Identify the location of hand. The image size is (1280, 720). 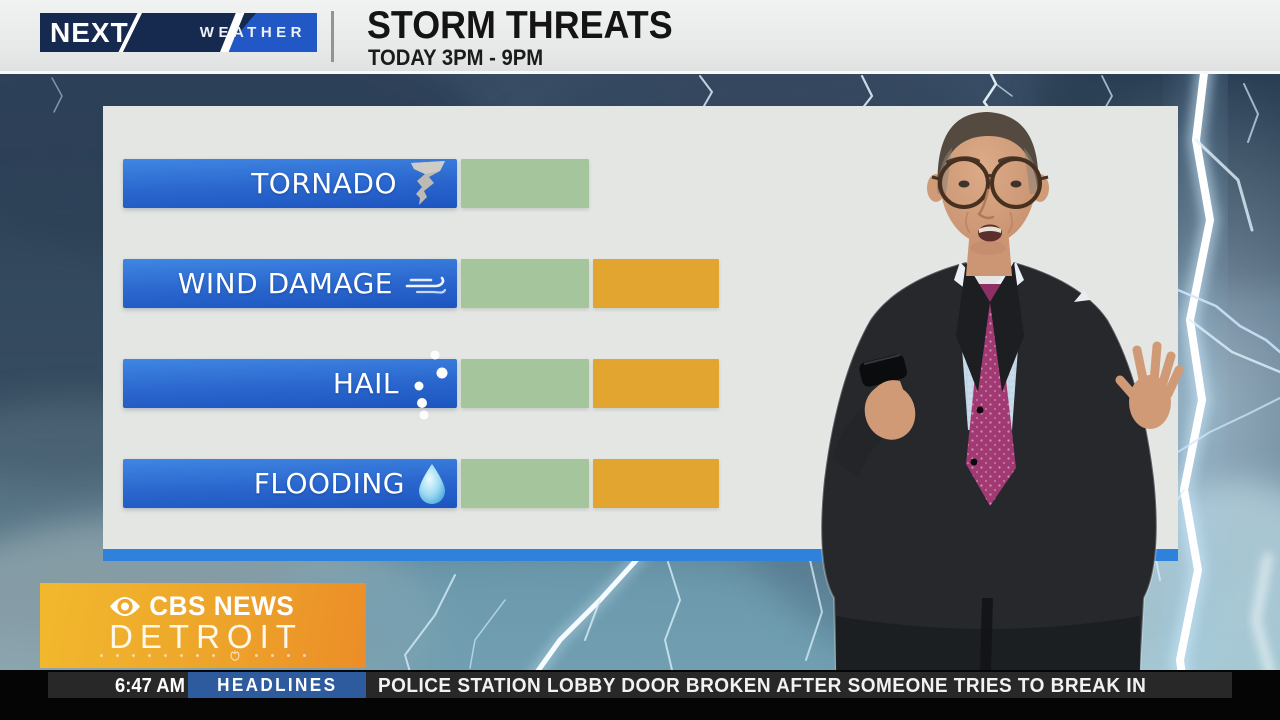
(1149, 385).